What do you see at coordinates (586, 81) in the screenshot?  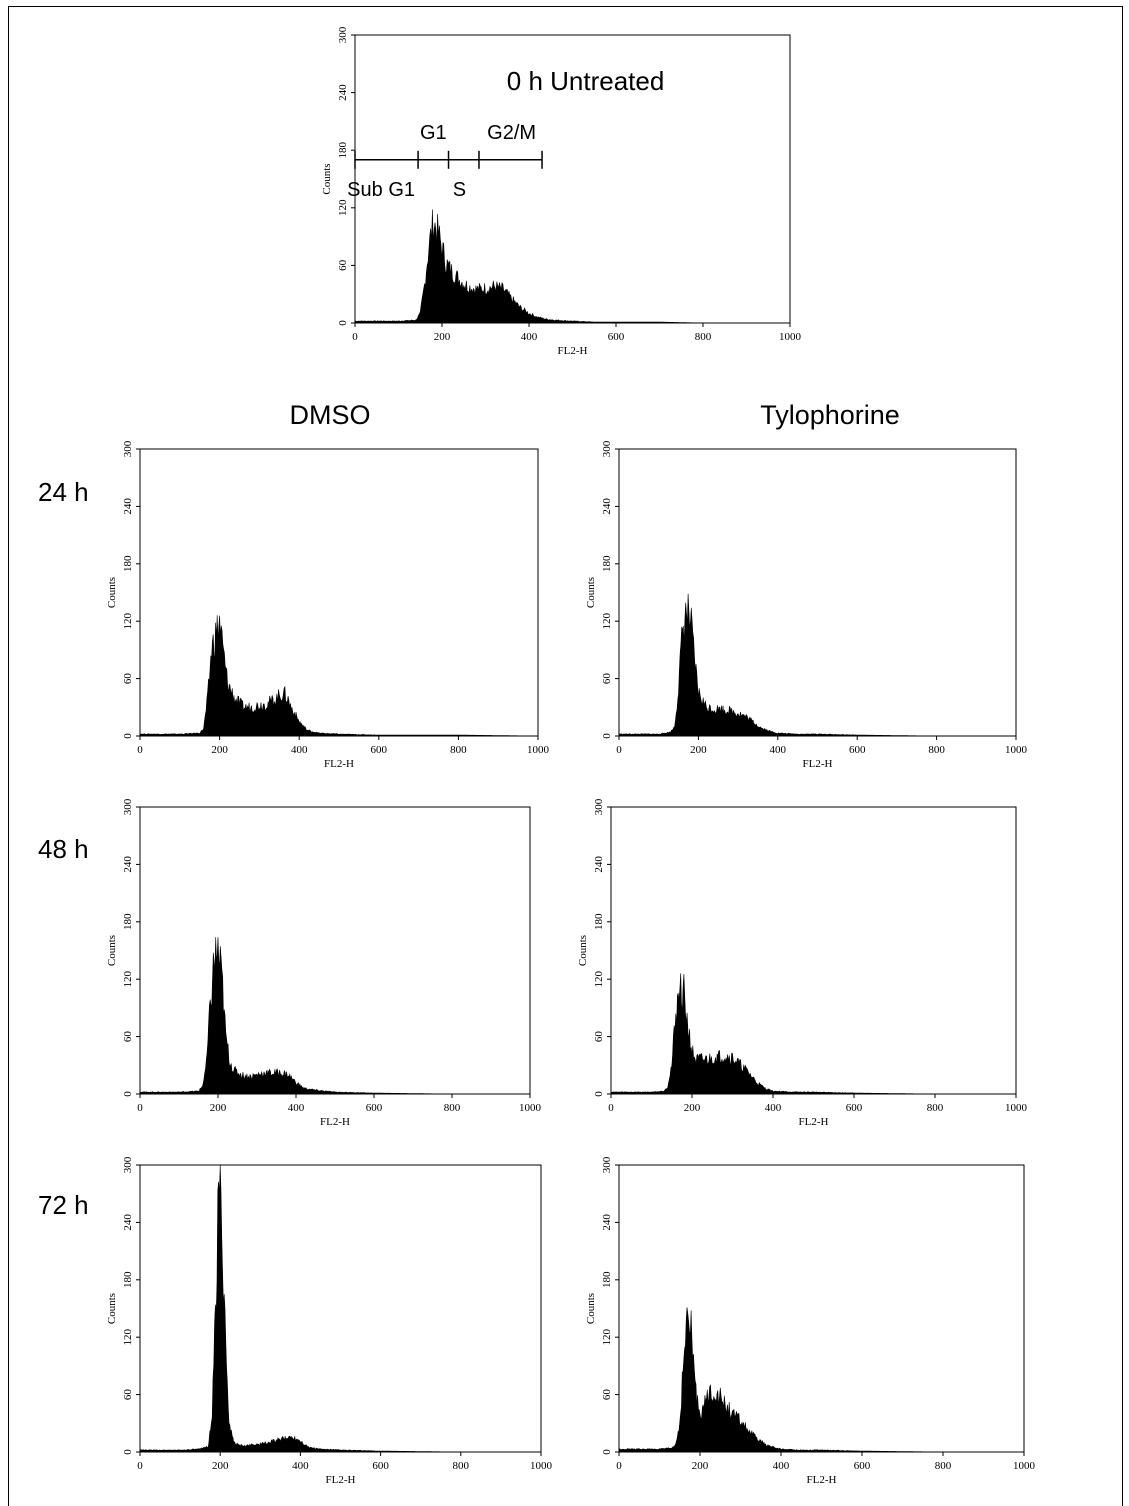 I see `chart-title: 0 h Untreated` at bounding box center [586, 81].